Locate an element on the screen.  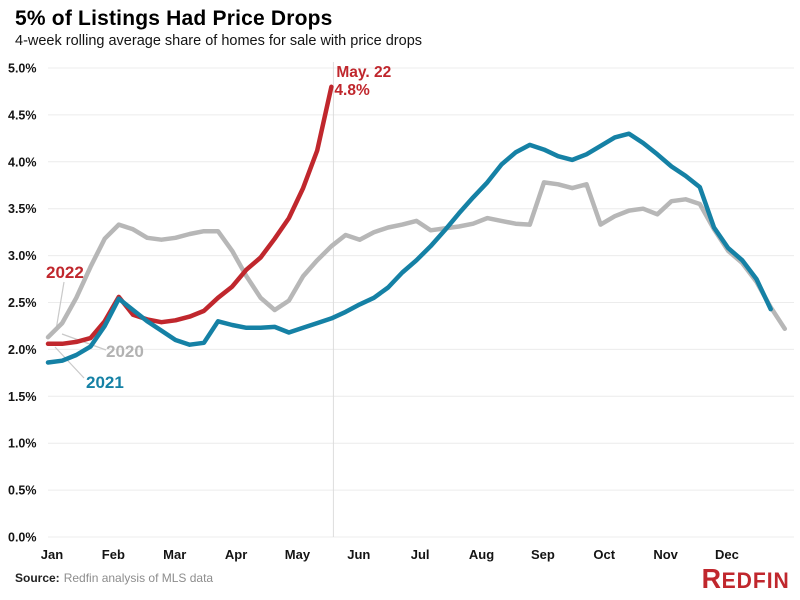
annotation-value: 4.8% is located at coordinates (352, 90).